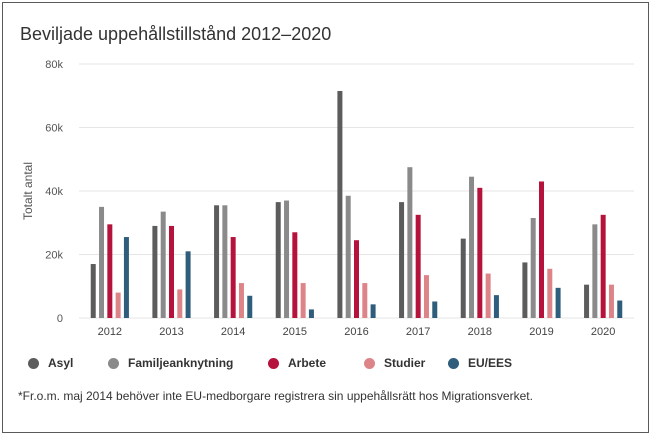 This screenshot has width=653, height=437. I want to click on x-tick-label: 2015, so click(295, 332).